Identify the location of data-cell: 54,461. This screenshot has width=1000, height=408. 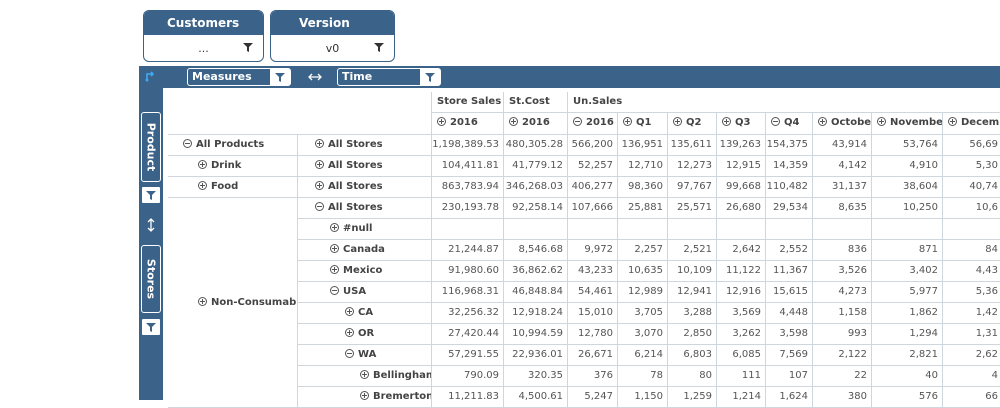
(593, 292).